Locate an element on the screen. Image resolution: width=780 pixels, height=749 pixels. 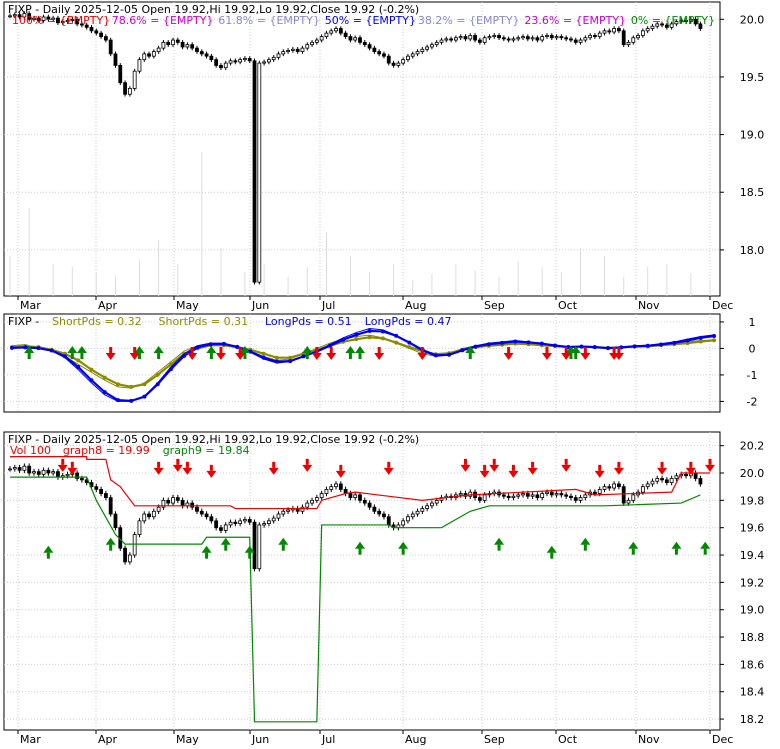
pds-panel-ytick-label: 0 is located at coordinates (752, 348).